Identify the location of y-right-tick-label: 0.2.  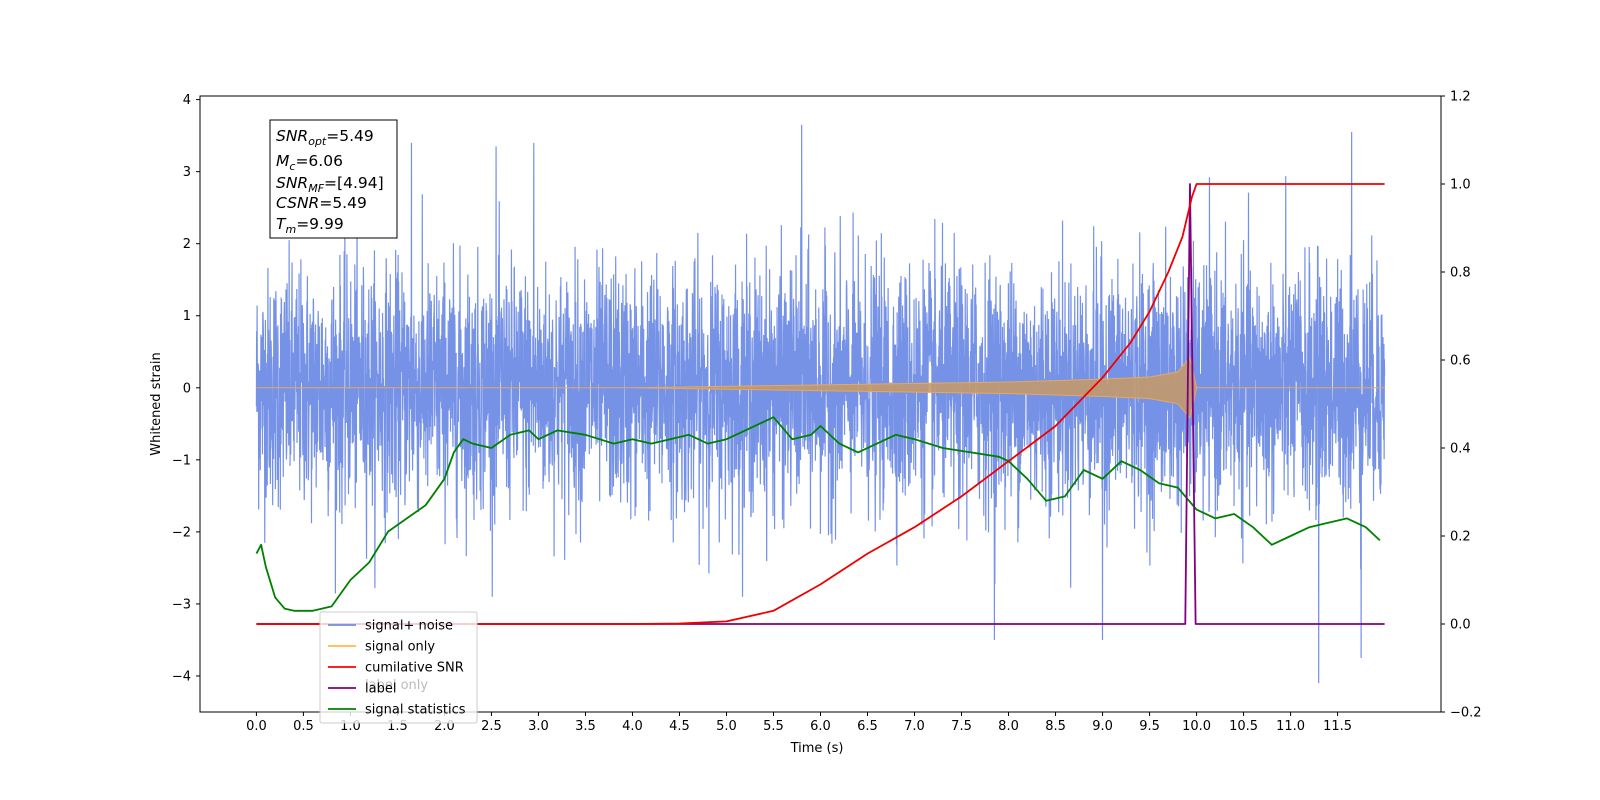
(1460, 537).